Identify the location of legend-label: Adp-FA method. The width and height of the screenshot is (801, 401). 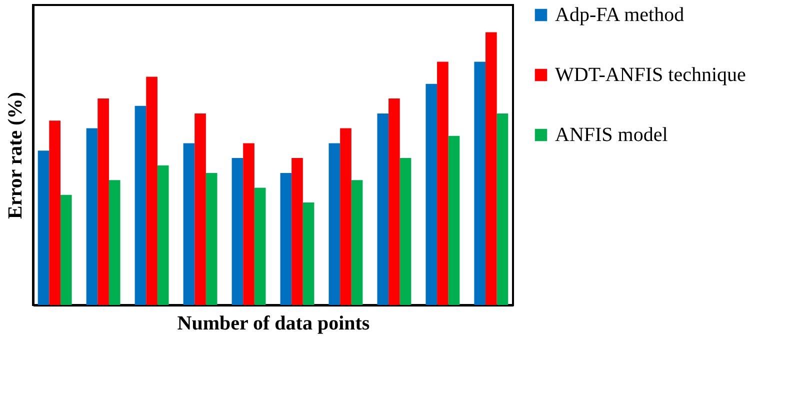
(619, 15).